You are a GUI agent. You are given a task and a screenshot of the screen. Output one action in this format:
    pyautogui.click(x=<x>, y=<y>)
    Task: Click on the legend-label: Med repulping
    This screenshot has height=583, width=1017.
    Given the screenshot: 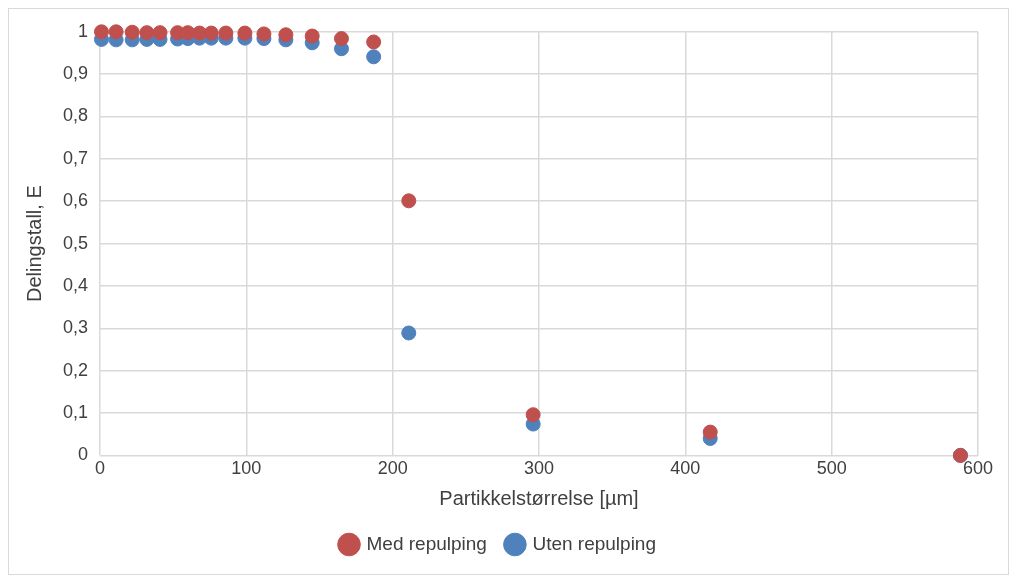 What is the action you would take?
    pyautogui.click(x=426, y=543)
    